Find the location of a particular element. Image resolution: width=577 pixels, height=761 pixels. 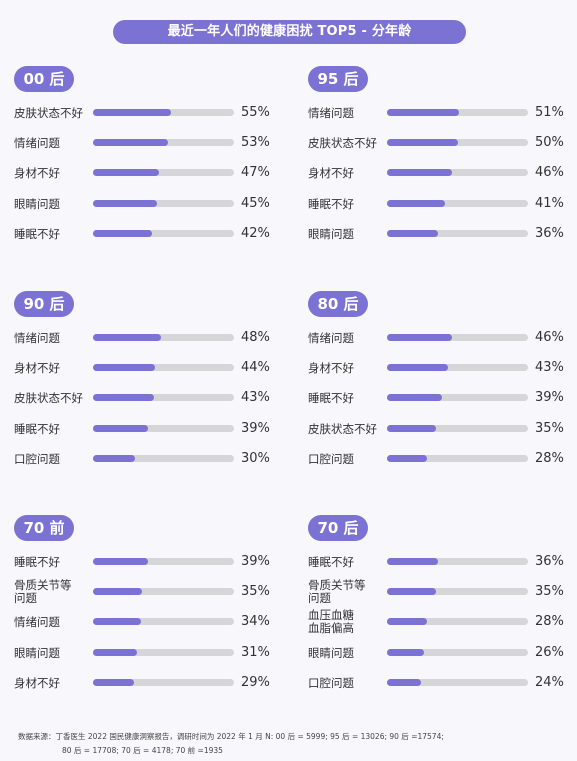

bar-row: 眼睛问题 45% is located at coordinates (150, 204).